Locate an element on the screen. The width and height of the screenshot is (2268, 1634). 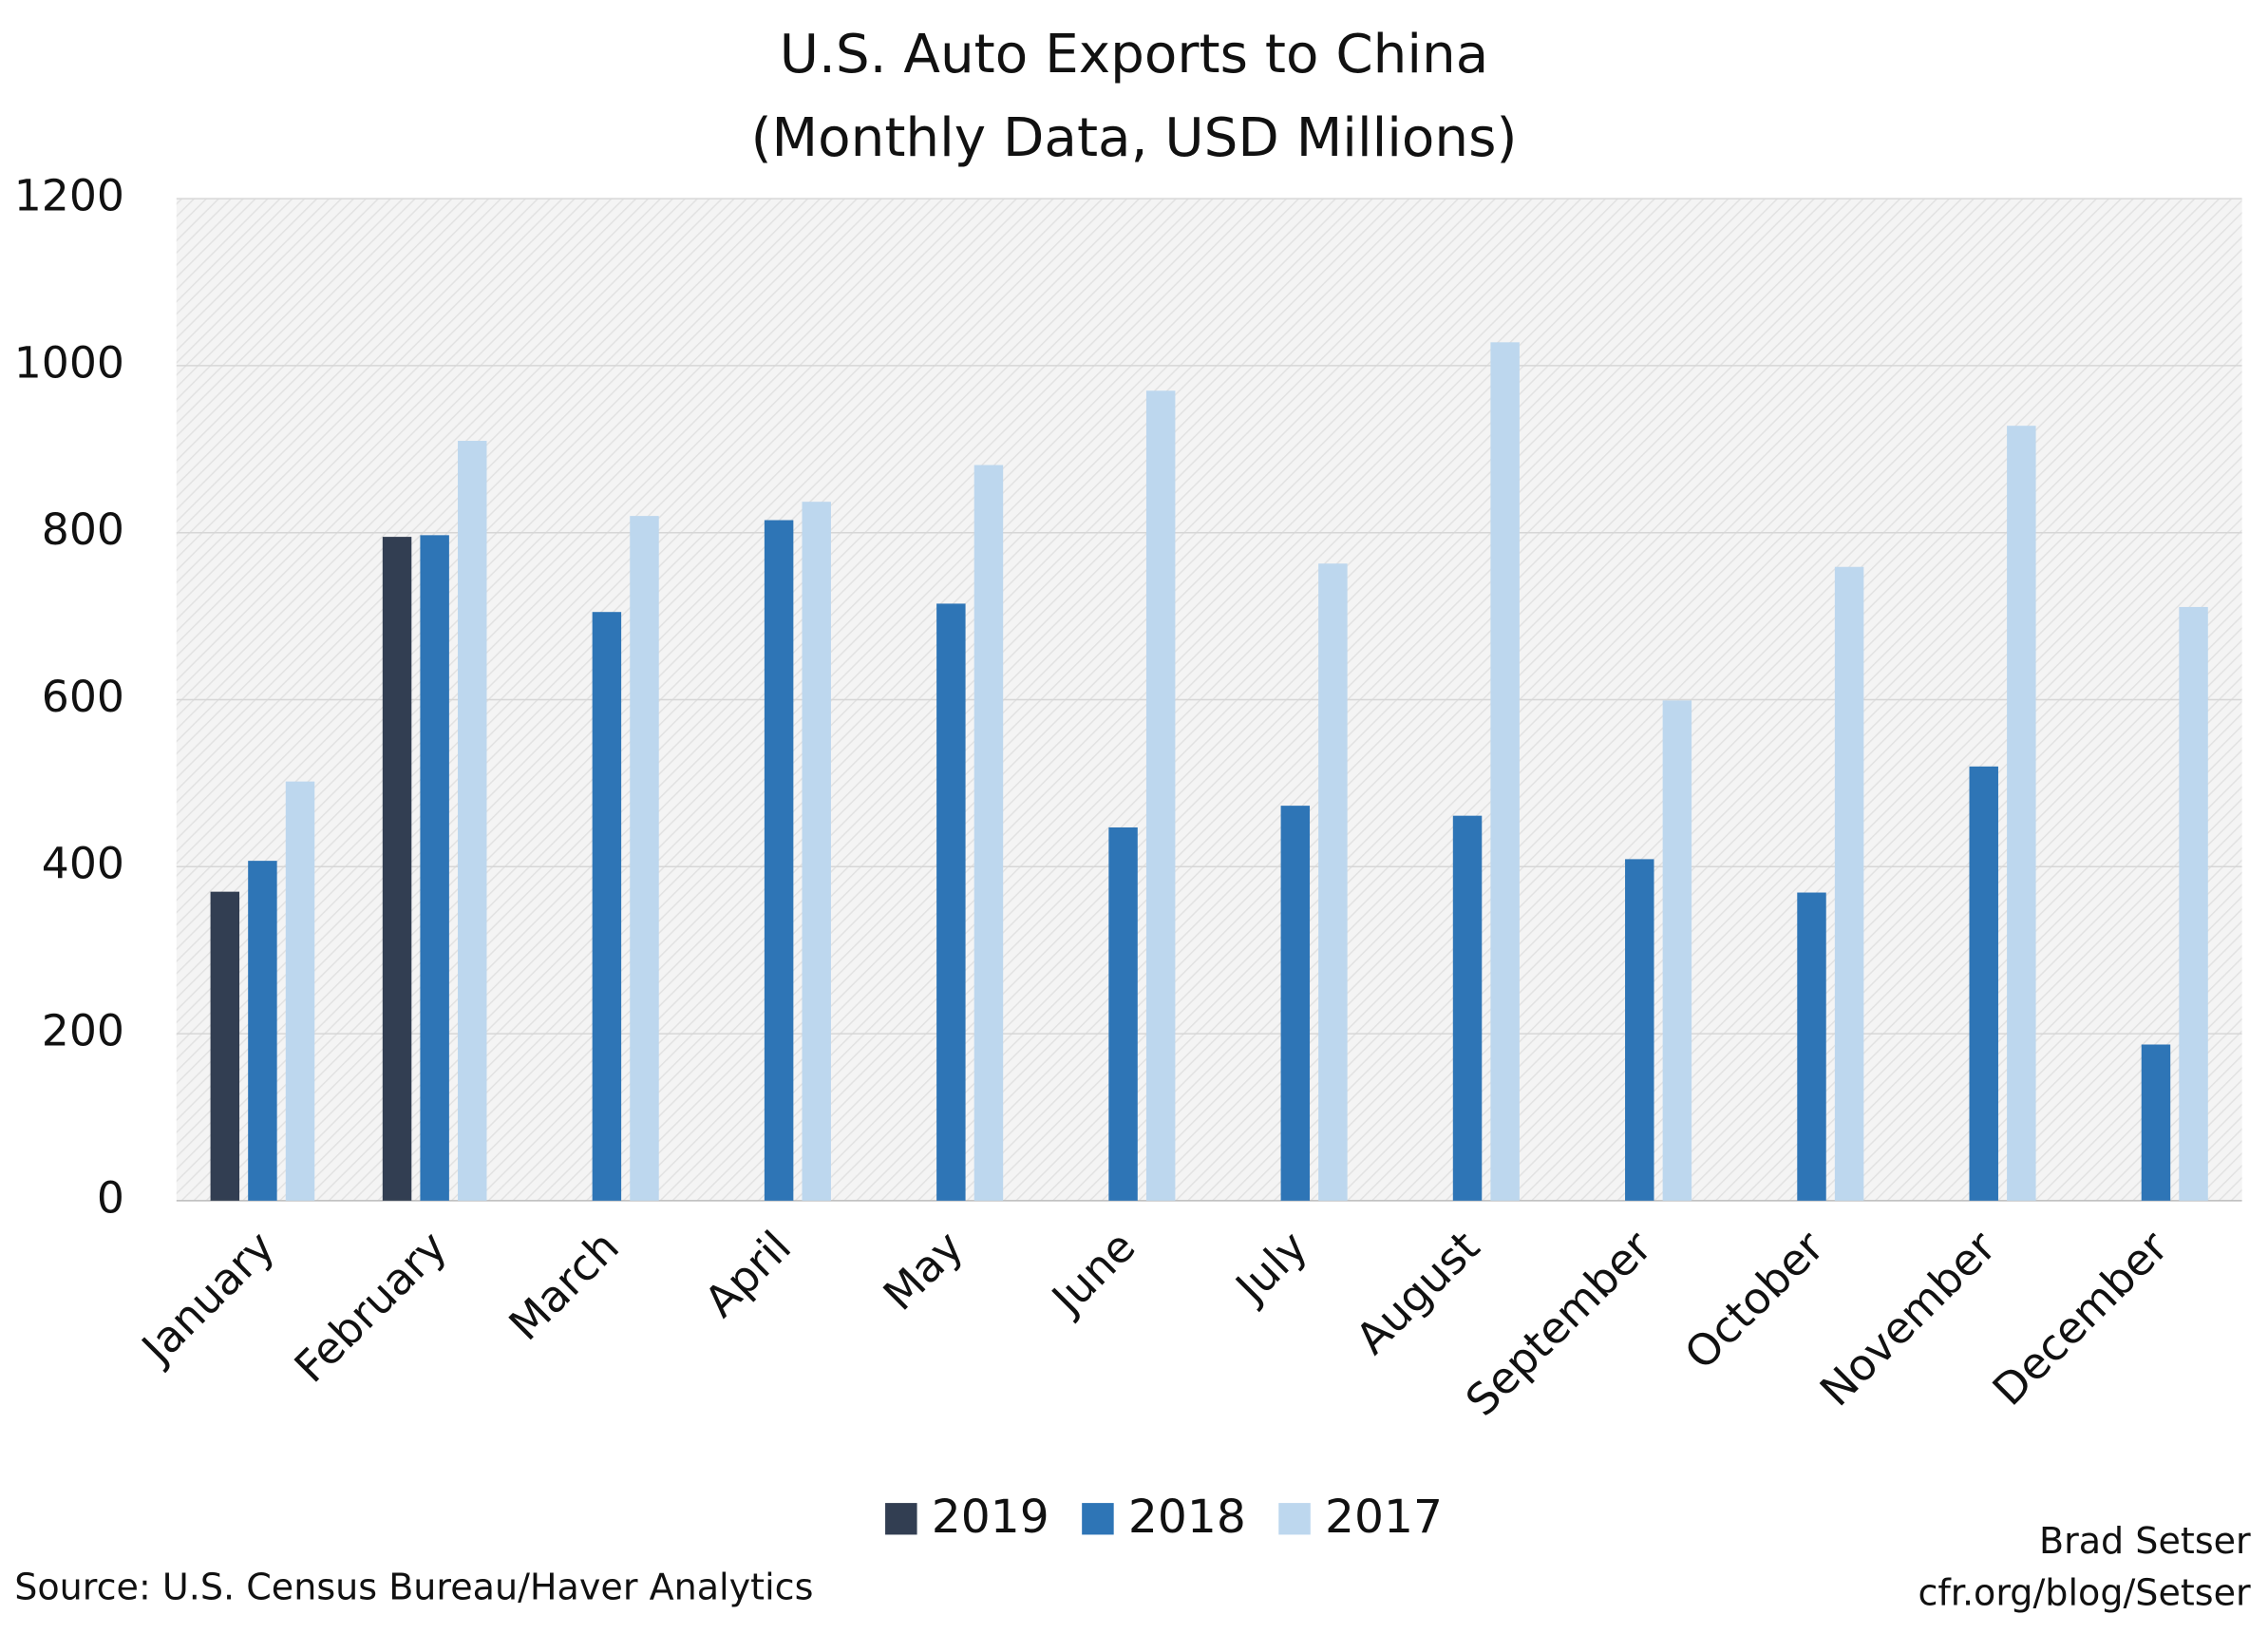
x-tick-label: November is located at coordinates (1908, 1319).